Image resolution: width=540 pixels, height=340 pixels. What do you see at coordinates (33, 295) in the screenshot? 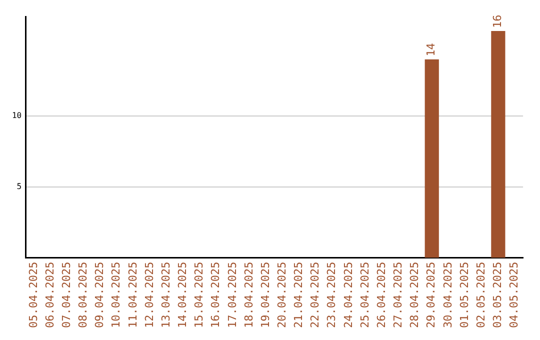
I see `x-tick-label: 05.04.2025` at bounding box center [33, 295].